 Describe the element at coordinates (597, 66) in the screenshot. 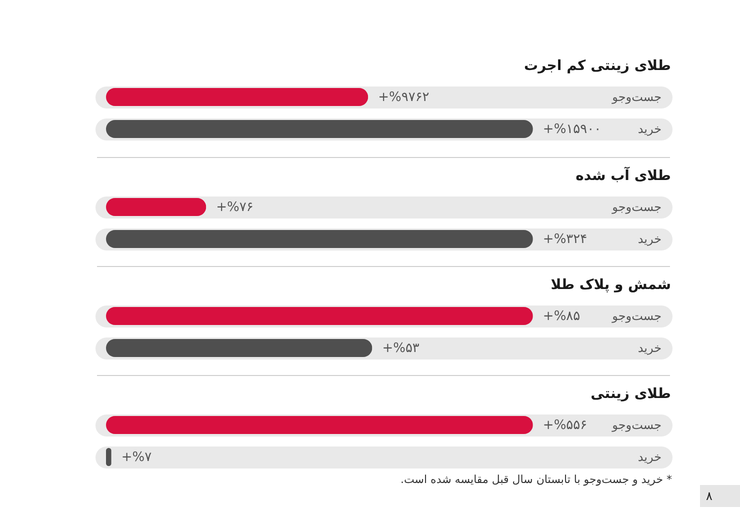

I see `text: طلای زینتی کم اجرت` at that location.